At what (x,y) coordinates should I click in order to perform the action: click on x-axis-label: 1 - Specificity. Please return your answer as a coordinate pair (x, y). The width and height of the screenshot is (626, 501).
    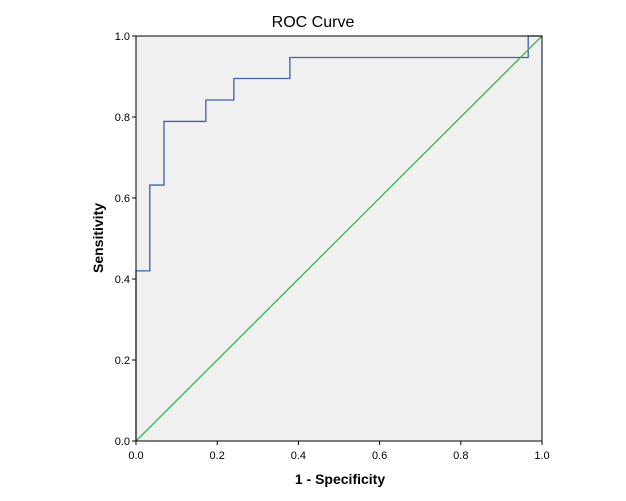
    Looking at the image, I should click on (340, 479).